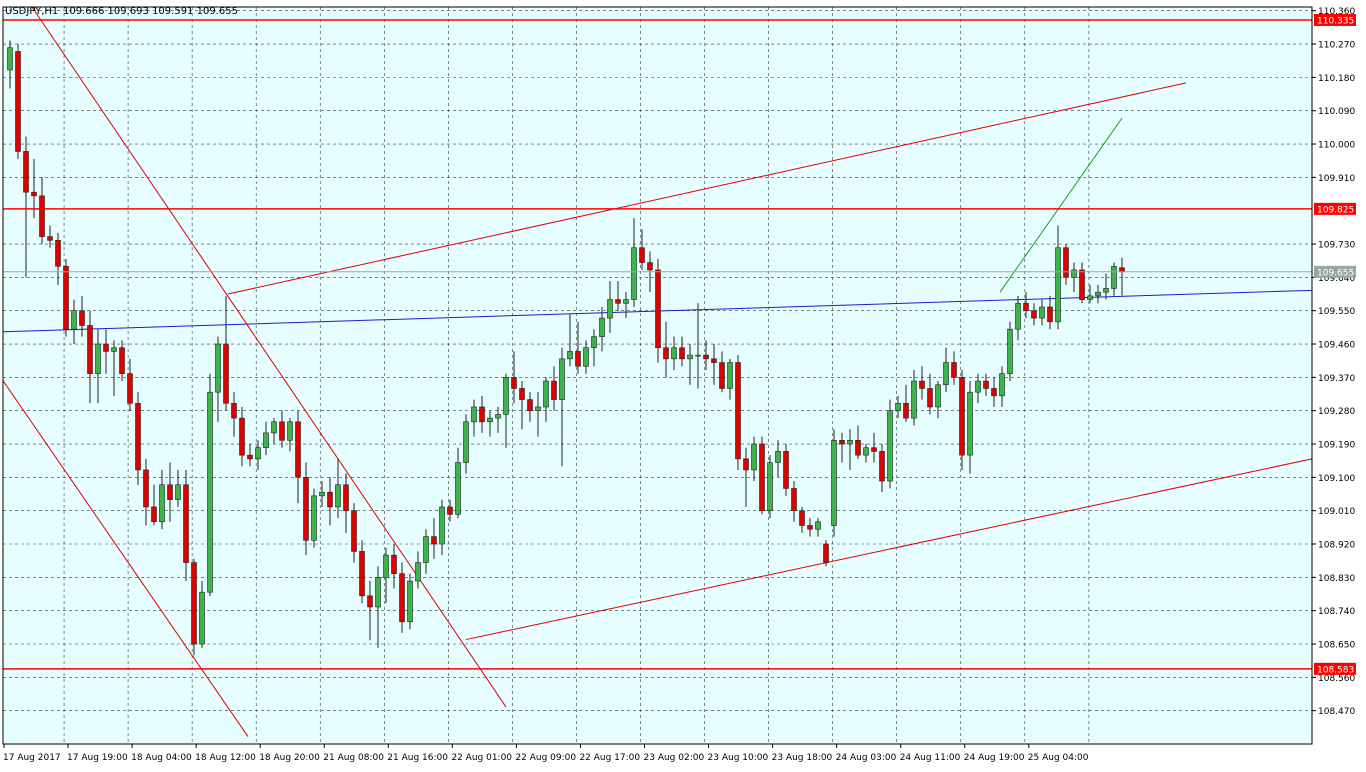 This screenshot has height=772, width=1366. What do you see at coordinates (1061, 205) in the screenshot?
I see `projection-line` at bounding box center [1061, 205].